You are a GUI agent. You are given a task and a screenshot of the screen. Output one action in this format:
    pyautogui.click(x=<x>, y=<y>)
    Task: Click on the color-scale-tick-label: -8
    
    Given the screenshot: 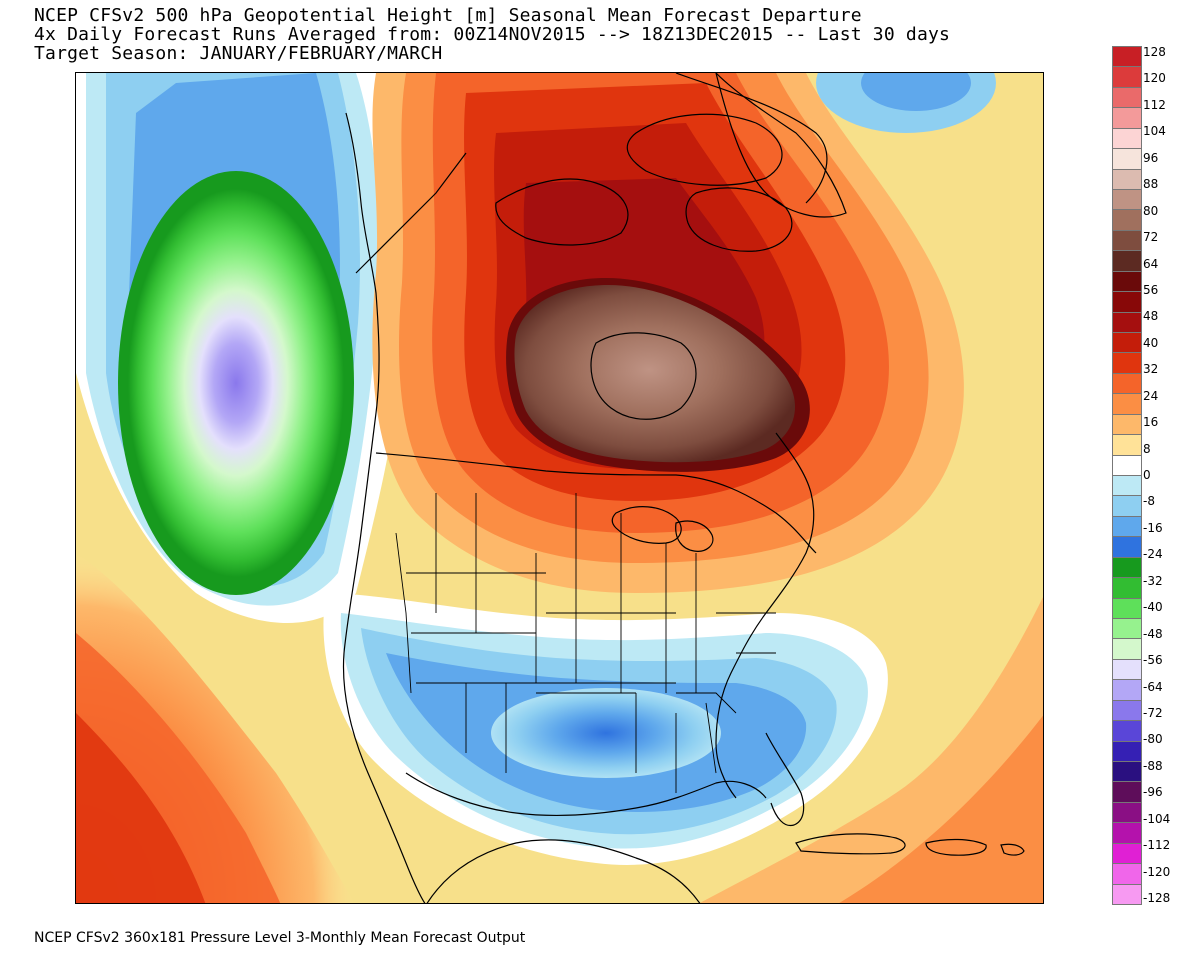 What is the action you would take?
    pyautogui.click(x=1149, y=501)
    